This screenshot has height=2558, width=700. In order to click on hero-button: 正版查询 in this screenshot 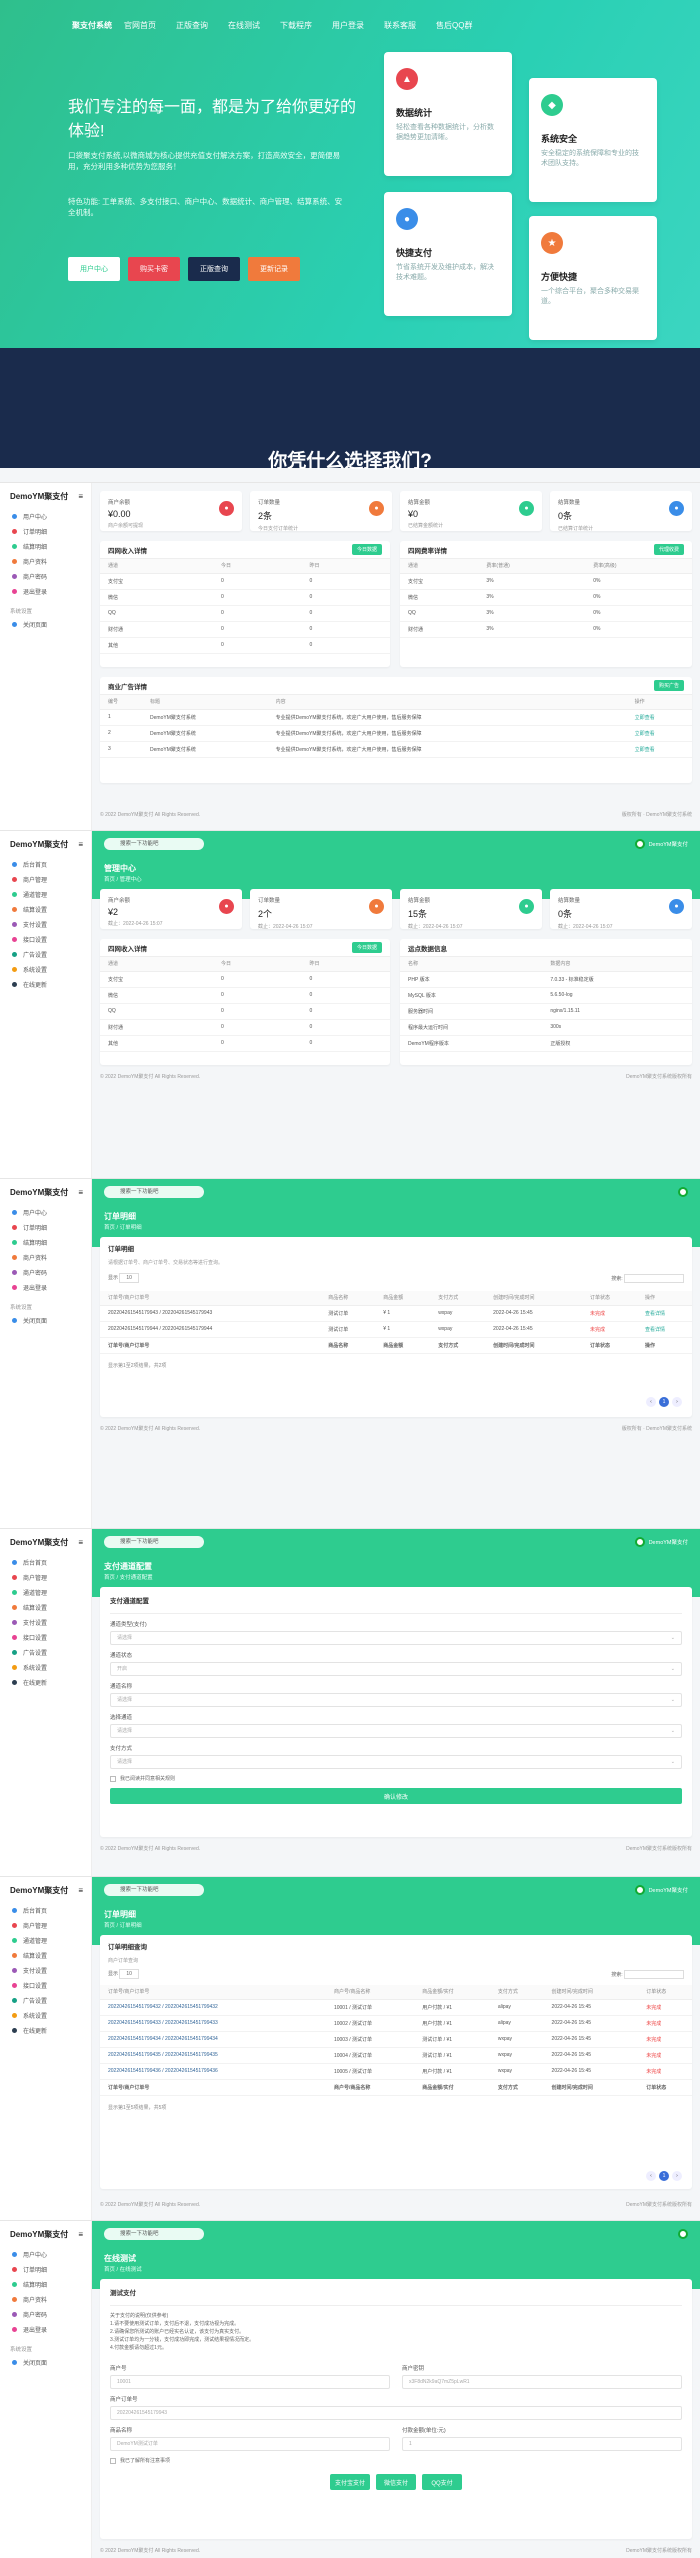, I will do `click(214, 269)`.